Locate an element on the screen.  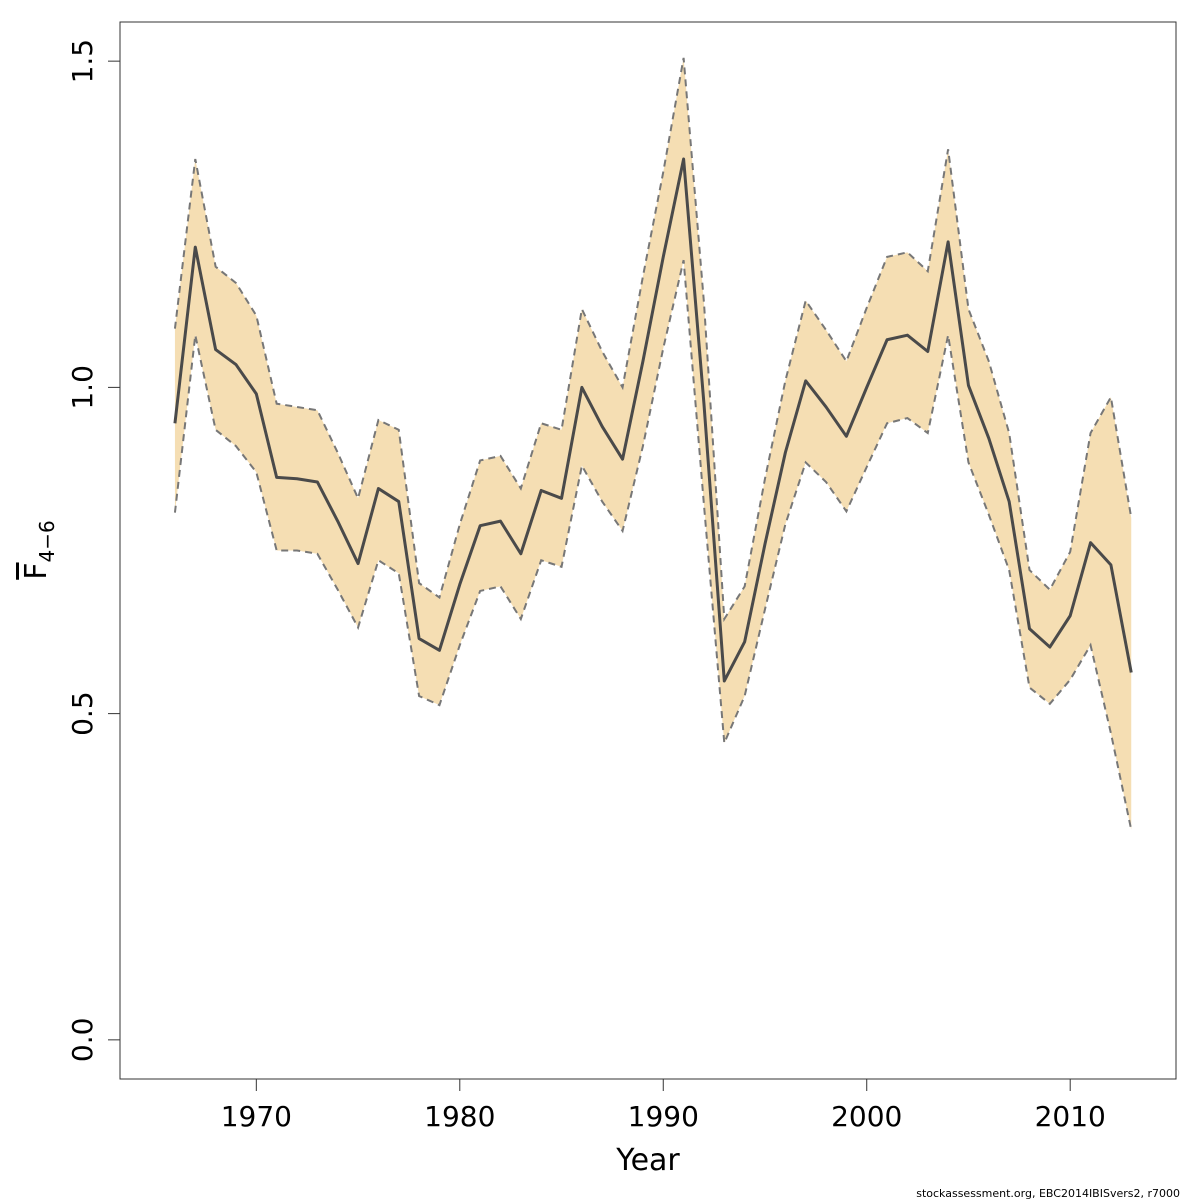
x-tick-label: 1990 is located at coordinates (663, 1116).